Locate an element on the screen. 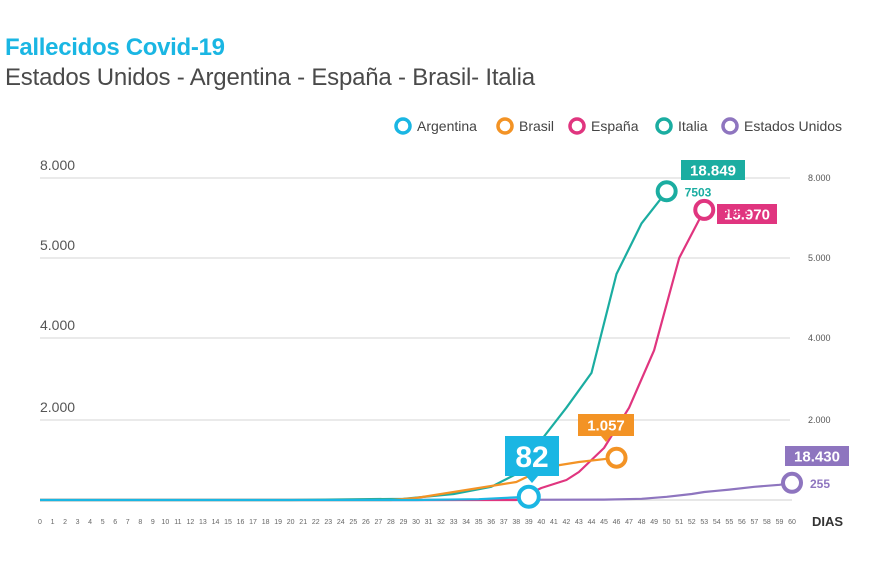 This screenshot has width=870, height=580. x-tick-label: 1 is located at coordinates (53, 522).